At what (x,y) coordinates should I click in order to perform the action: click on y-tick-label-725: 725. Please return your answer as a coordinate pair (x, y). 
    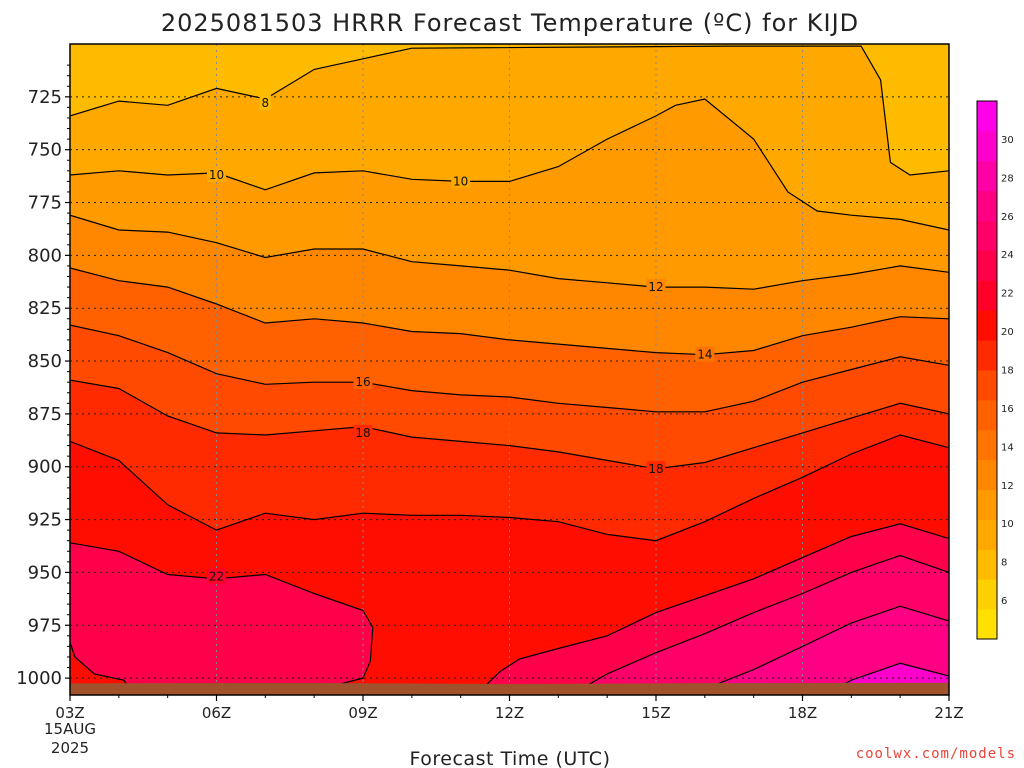
    Looking at the image, I should click on (45, 97).